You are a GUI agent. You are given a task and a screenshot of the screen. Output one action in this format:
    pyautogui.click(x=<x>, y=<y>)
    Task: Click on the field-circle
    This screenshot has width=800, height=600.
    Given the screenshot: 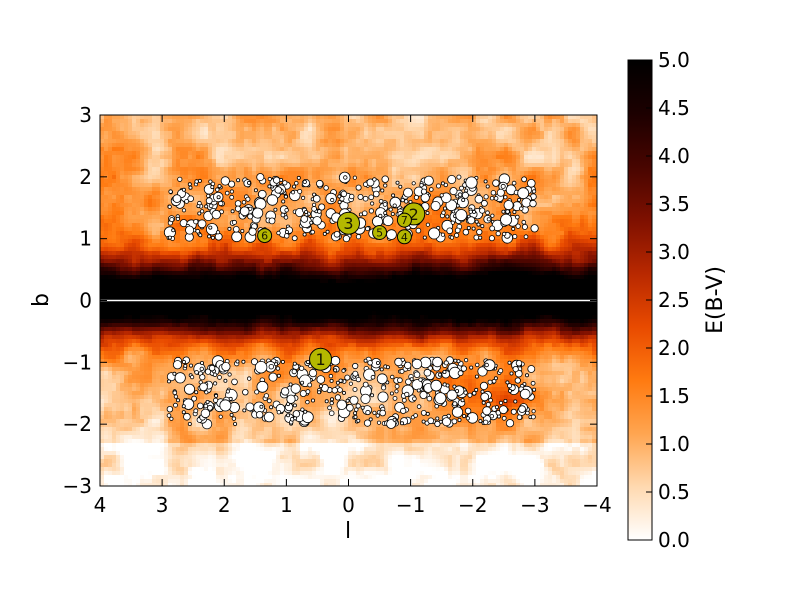 What is the action you would take?
    pyautogui.click(x=404, y=220)
    